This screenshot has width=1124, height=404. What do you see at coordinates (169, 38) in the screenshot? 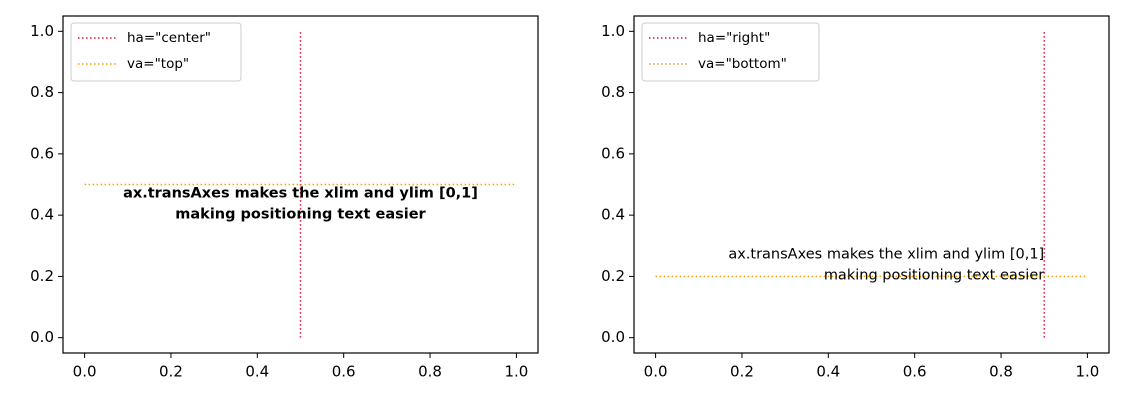
I see `legend-label: ha="center"` at bounding box center [169, 38].